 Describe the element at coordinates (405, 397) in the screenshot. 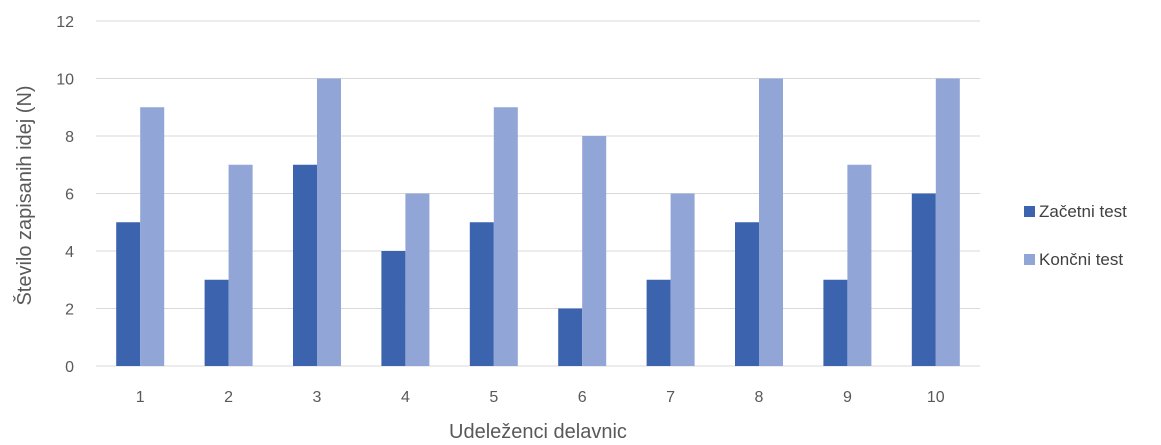

I see `x-tick-label: 4` at that location.